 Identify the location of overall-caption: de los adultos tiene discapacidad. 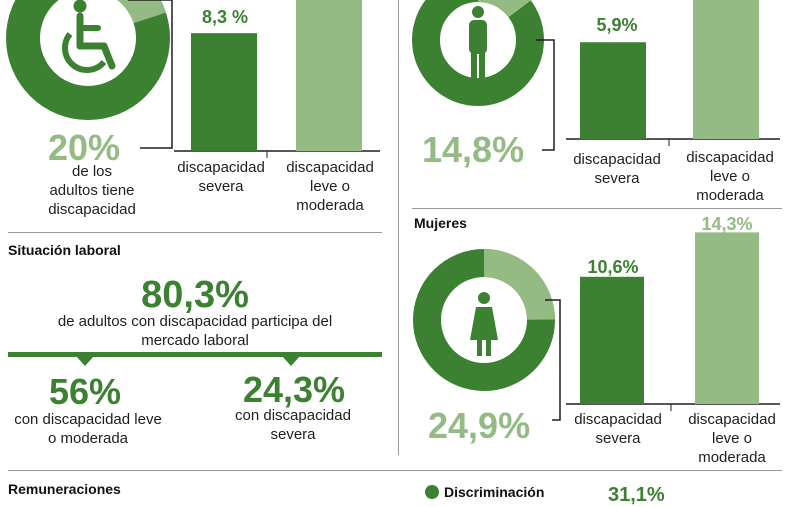
(92, 190).